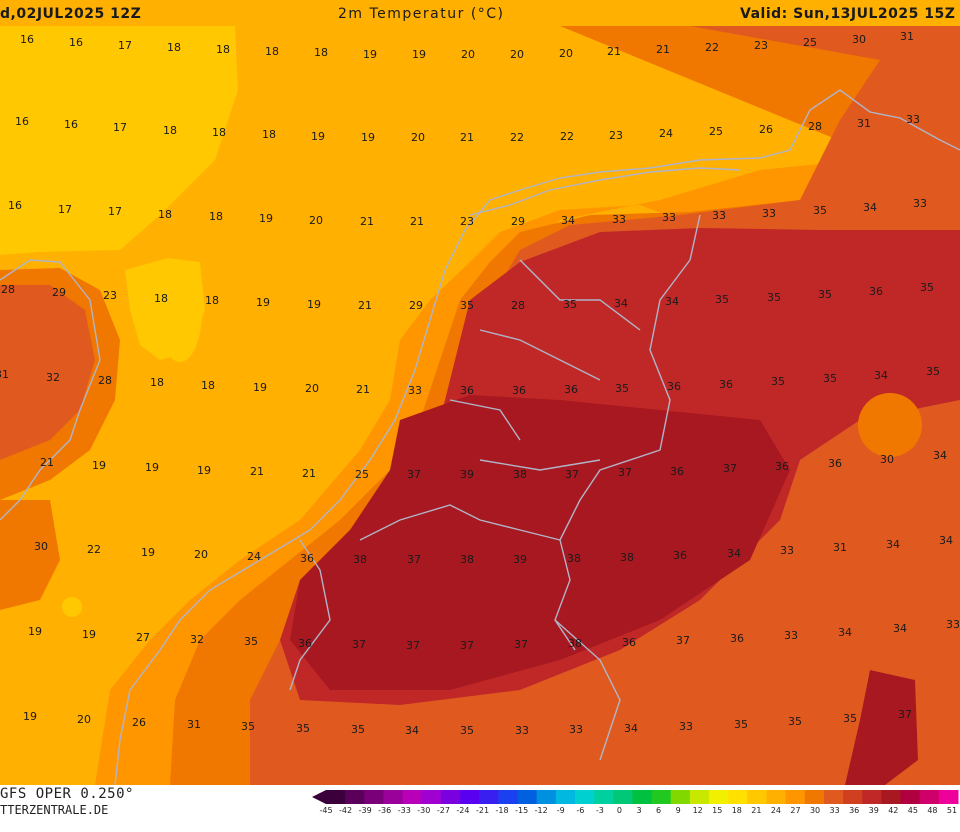 Image resolution: width=960 pixels, height=832 pixels. What do you see at coordinates (840, 555) in the screenshot?
I see `fill-cooler-pocket-east` at bounding box center [840, 555].